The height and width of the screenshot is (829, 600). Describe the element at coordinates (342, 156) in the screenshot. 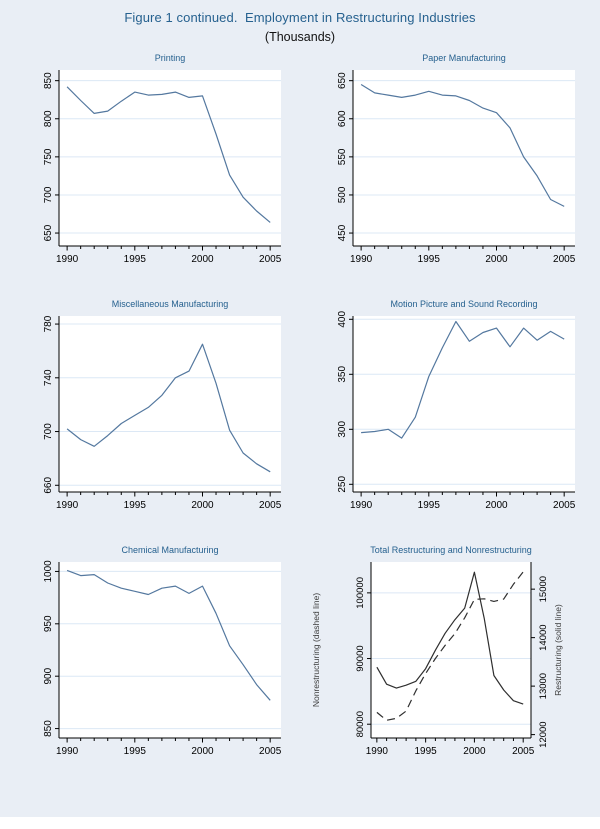

I see `svg-text: 550` at that location.